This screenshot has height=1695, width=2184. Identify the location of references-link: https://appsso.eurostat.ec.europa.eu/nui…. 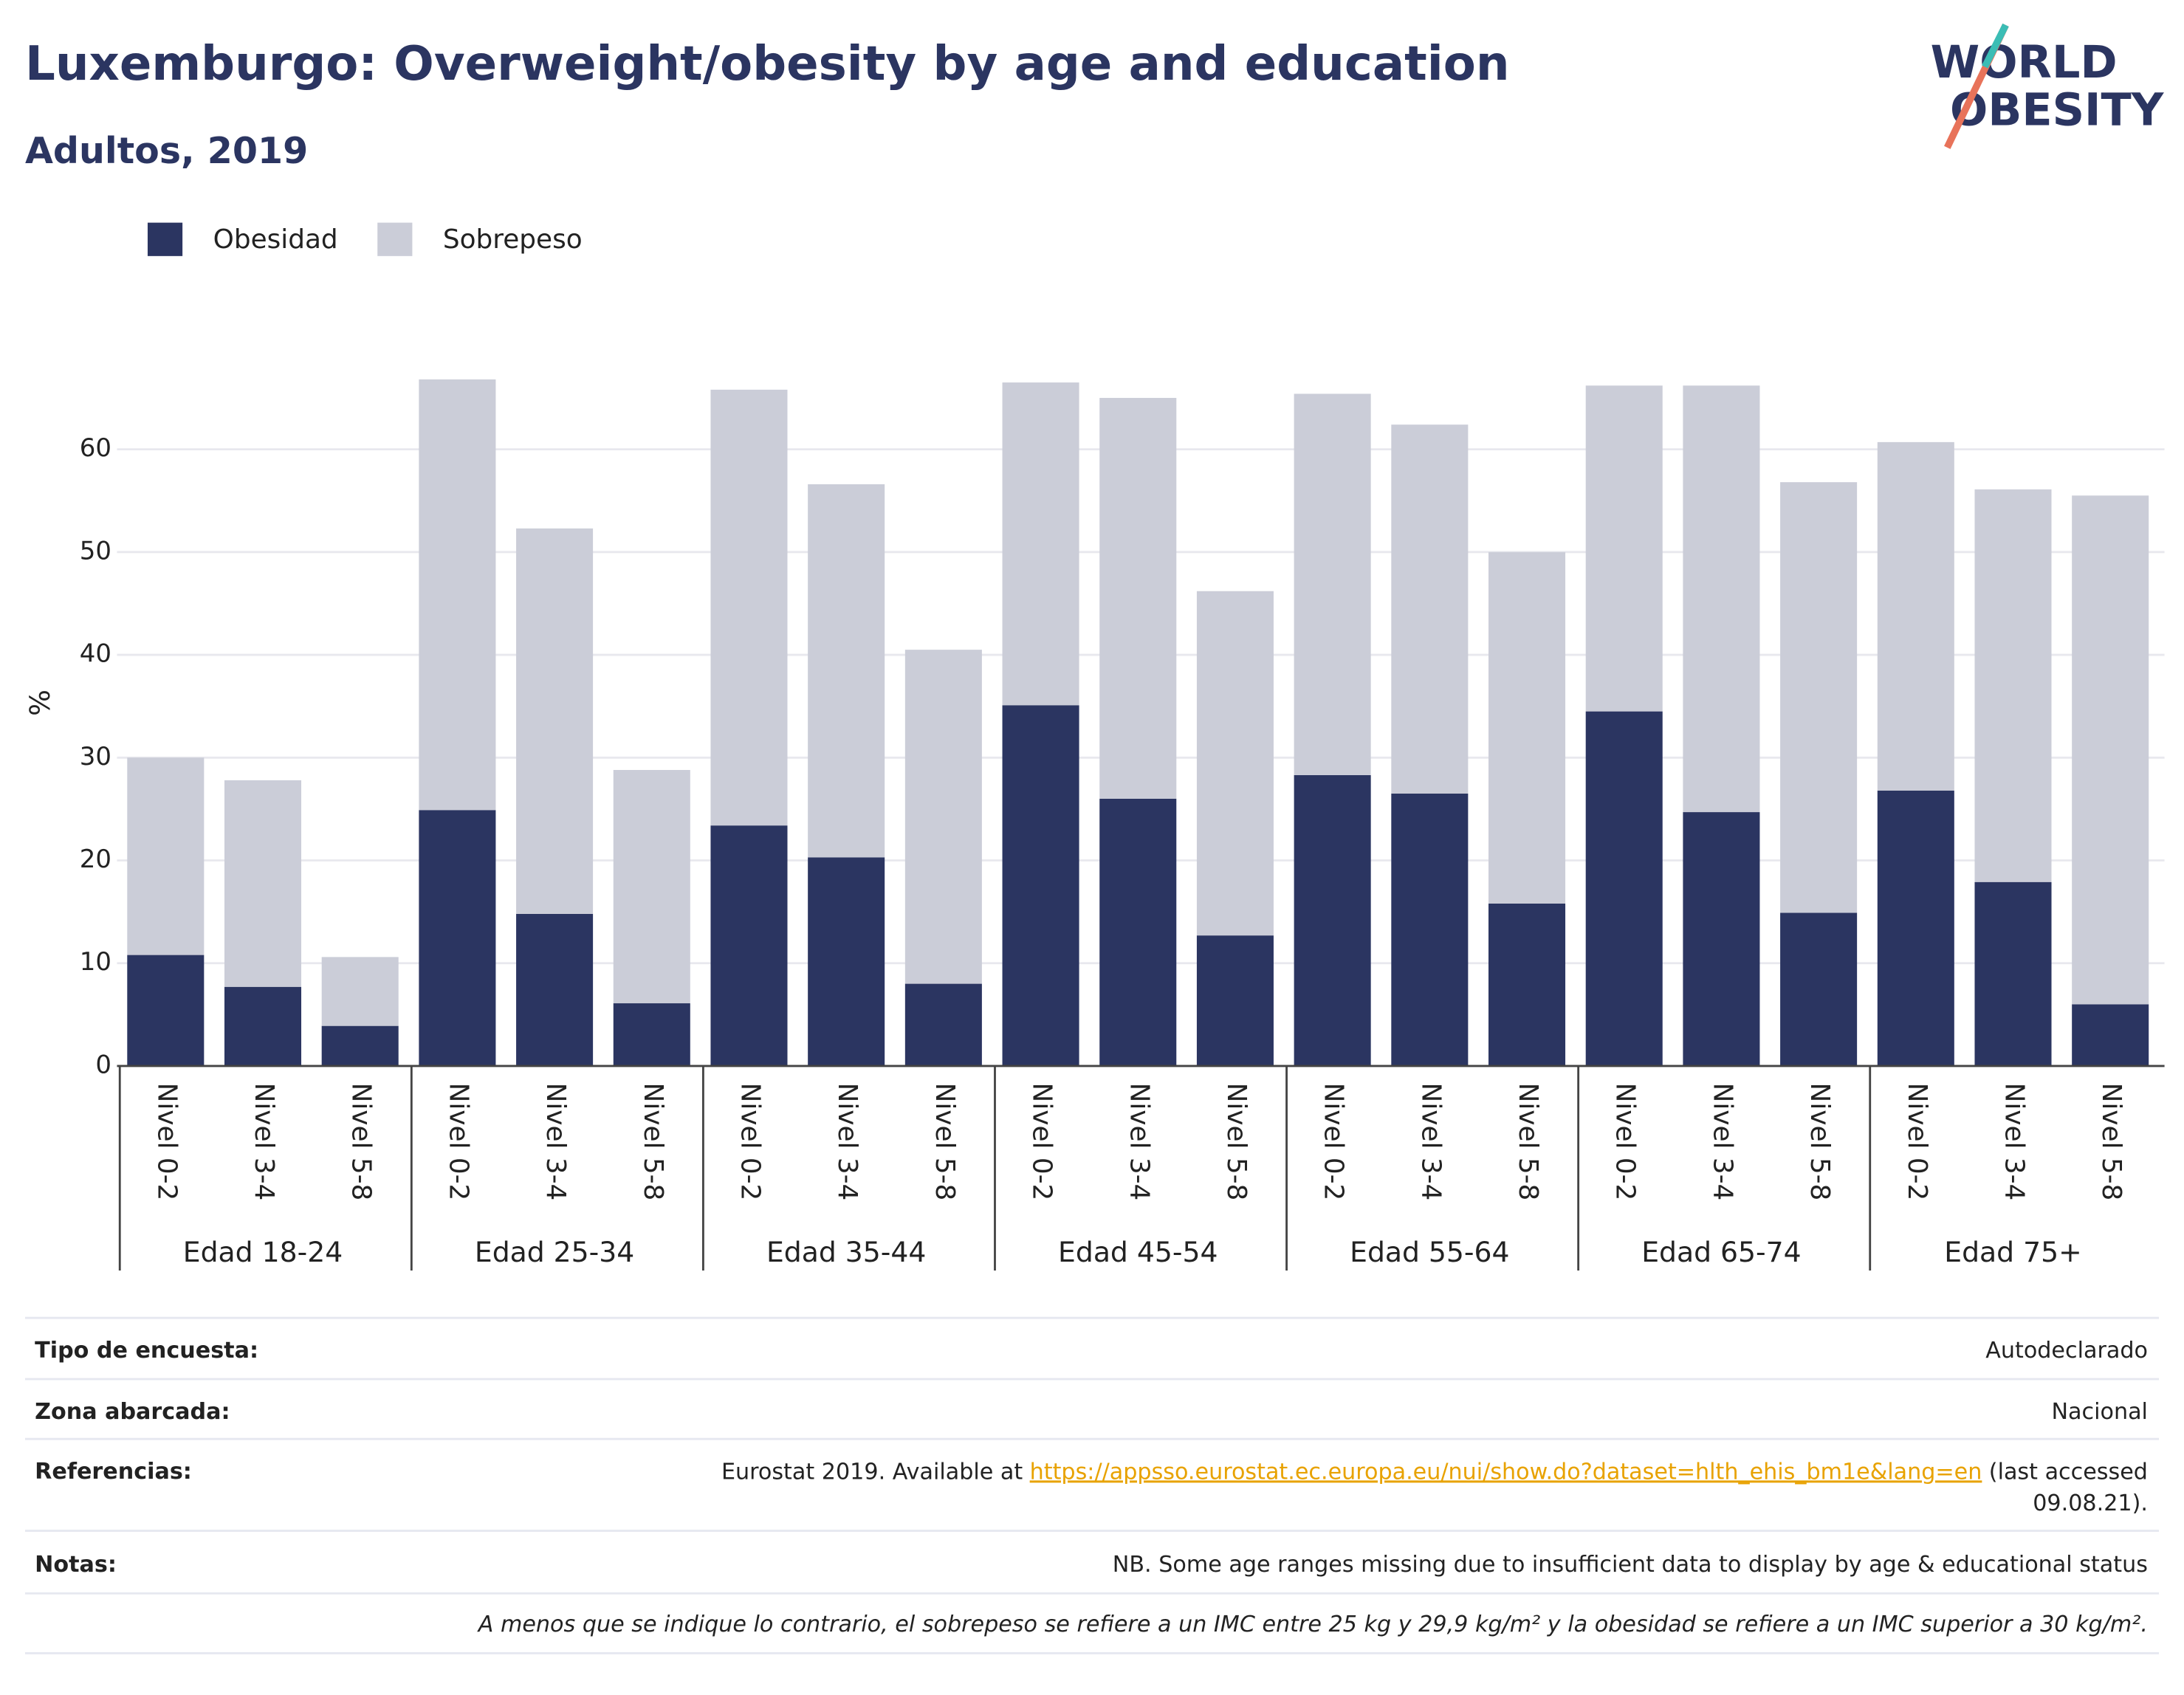
(1506, 1472).